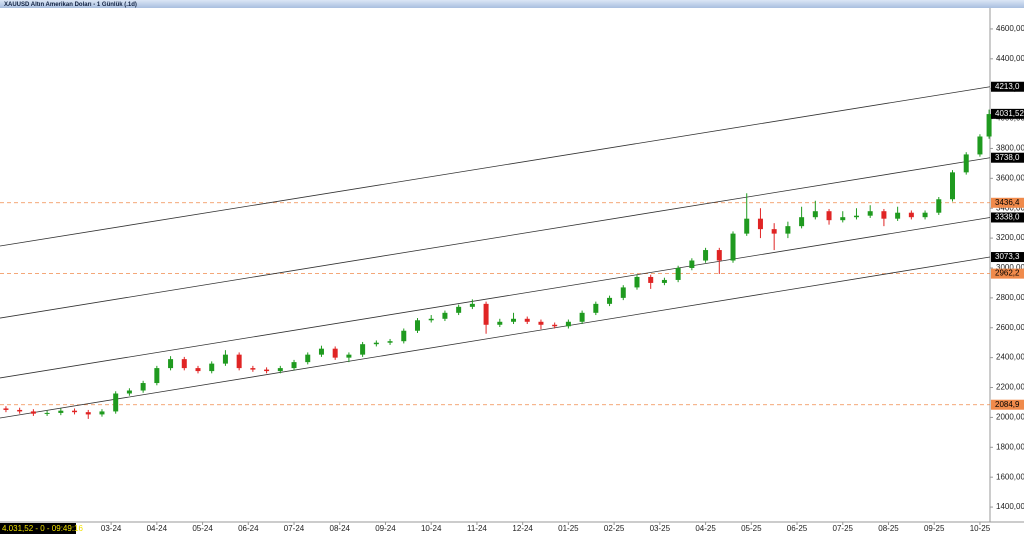  Describe the element at coordinates (1010, 267) in the screenshot. I see `y-tick-label: 3000,00` at that location.